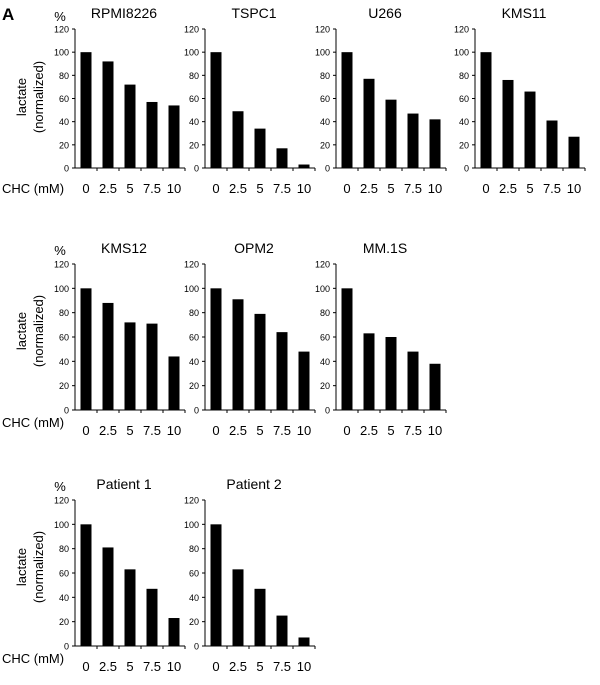 Image resolution: width=600 pixels, height=685 pixels. What do you see at coordinates (435, 188) in the screenshot?
I see `x-tick-label: 10` at bounding box center [435, 188].